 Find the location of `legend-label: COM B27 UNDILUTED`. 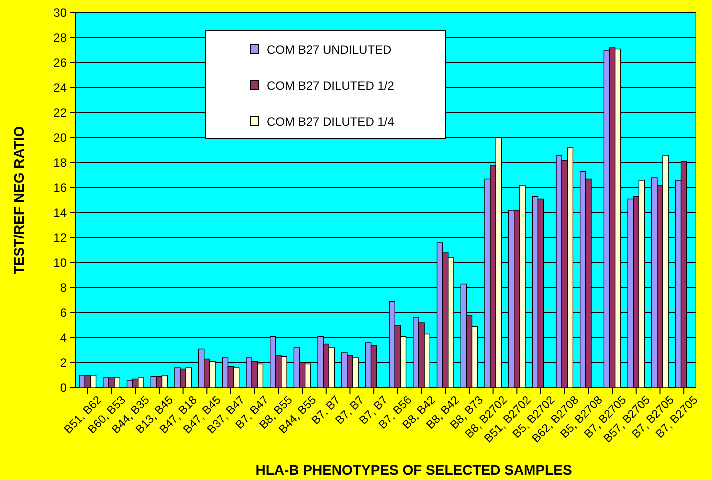

legend-label: COM B27 UNDILUTED is located at coordinates (329, 50).